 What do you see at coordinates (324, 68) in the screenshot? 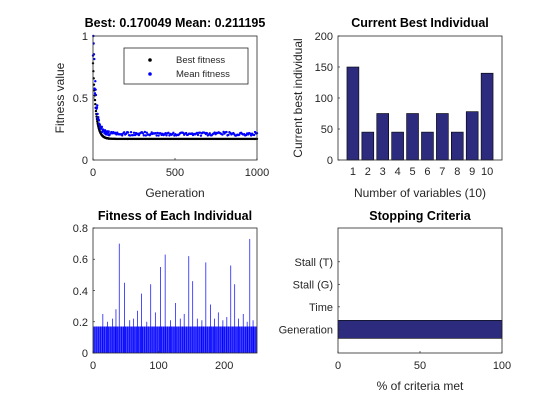
I see `best-individual-ytick-3: 150` at bounding box center [324, 68].